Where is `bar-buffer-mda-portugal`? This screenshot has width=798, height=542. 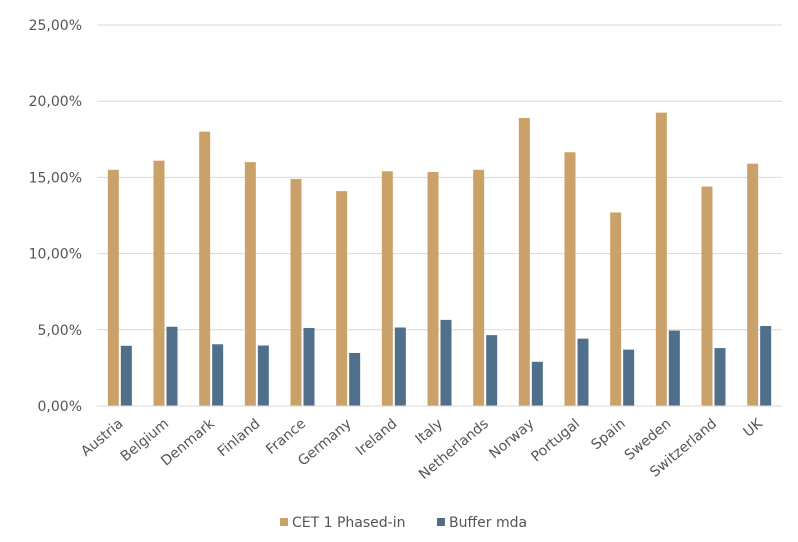 bar-buffer-mda-portugal is located at coordinates (583, 372).